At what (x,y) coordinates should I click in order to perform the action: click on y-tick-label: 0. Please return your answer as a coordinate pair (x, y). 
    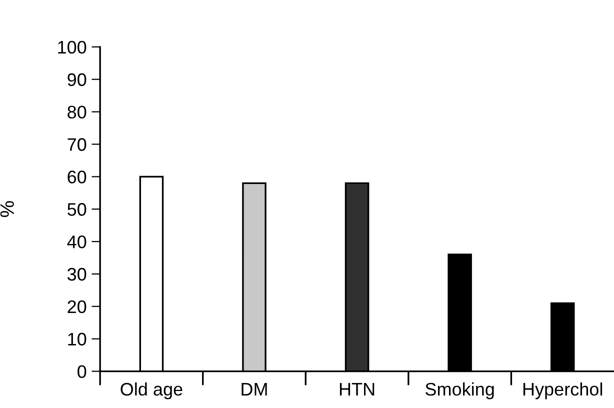
    Looking at the image, I should click on (82, 371).